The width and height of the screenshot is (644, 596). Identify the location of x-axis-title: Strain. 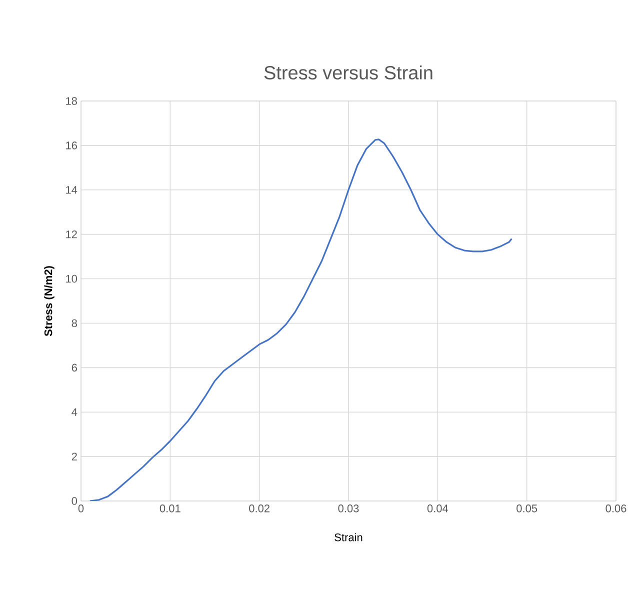
(348, 537).